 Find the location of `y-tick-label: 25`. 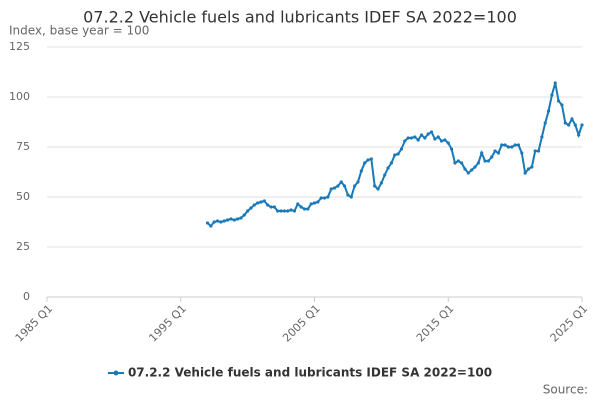

y-tick-label: 25 is located at coordinates (23, 246).